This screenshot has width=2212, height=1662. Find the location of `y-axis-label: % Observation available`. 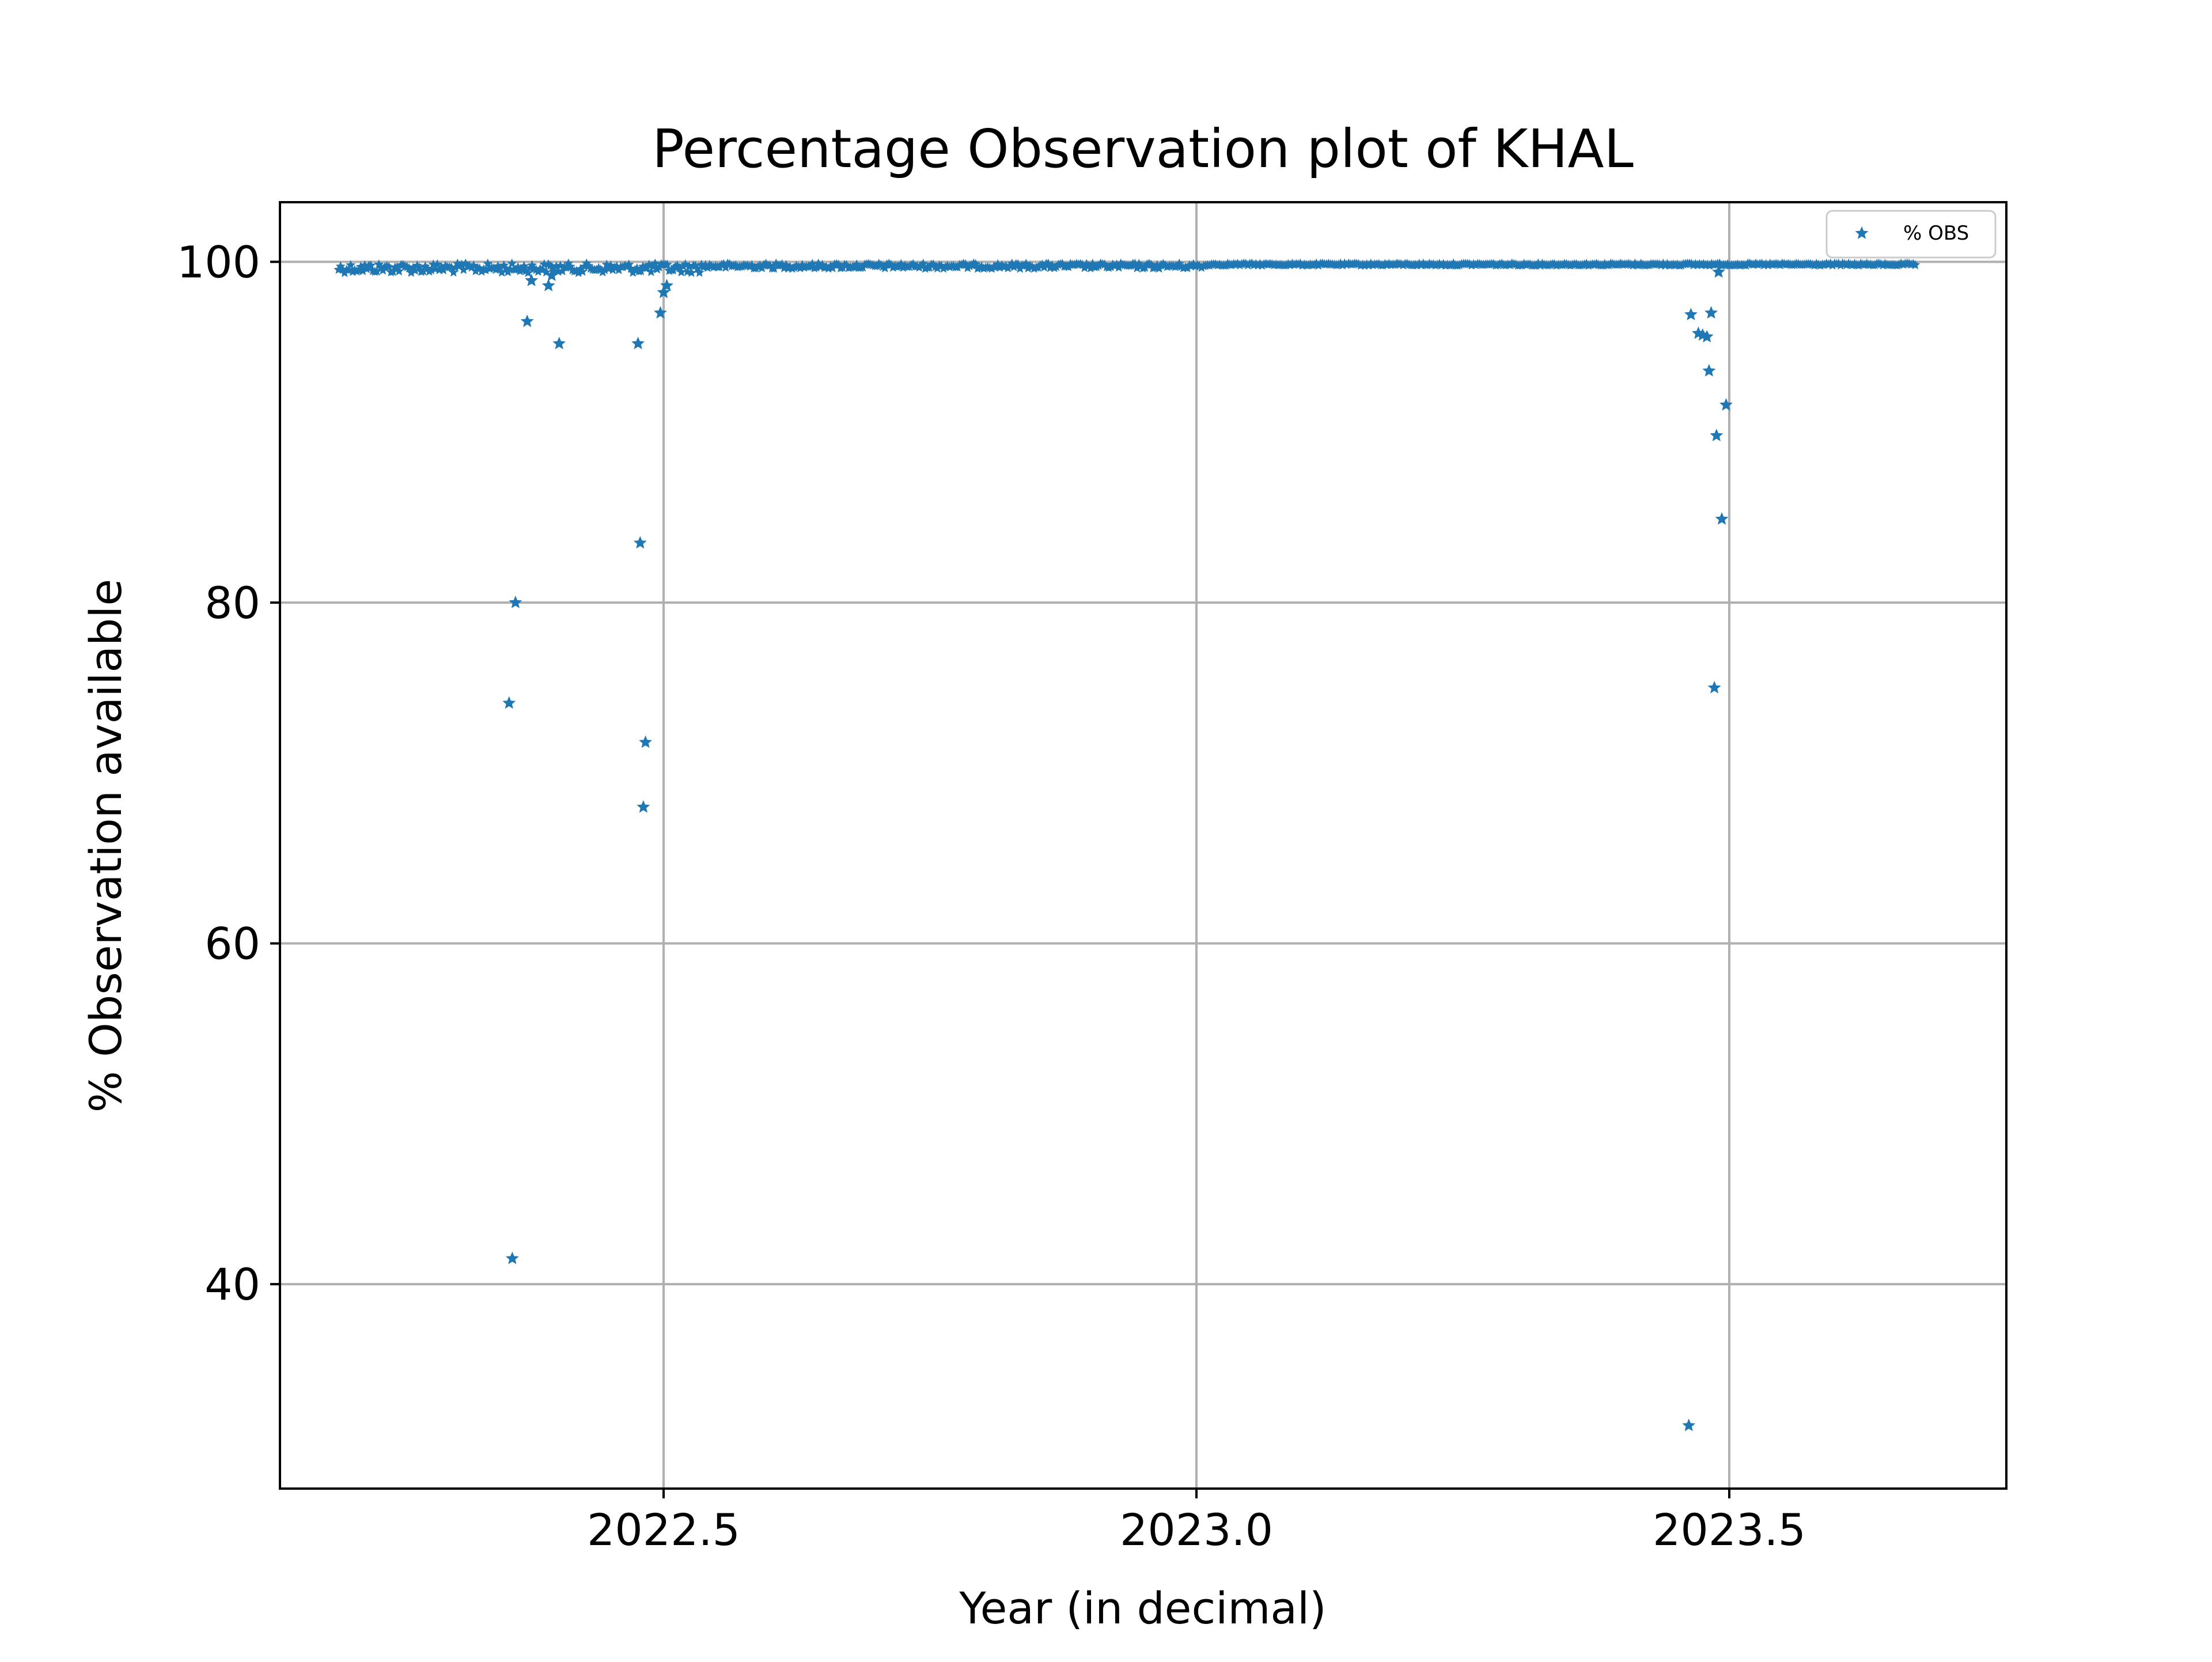

y-axis-label: % Observation available is located at coordinates (105, 845).